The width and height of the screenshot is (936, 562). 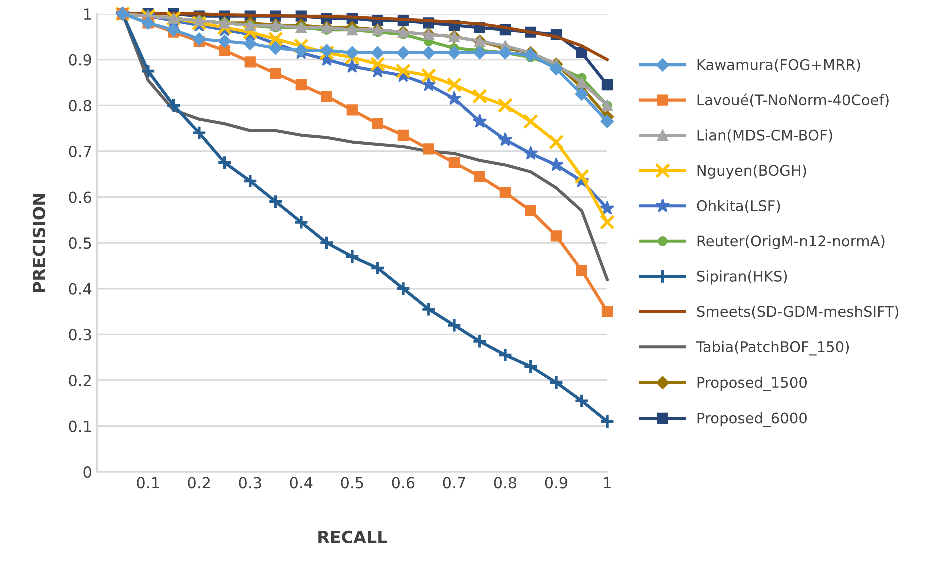 I want to click on y-tick-label: 0.1, so click(x=80, y=426).